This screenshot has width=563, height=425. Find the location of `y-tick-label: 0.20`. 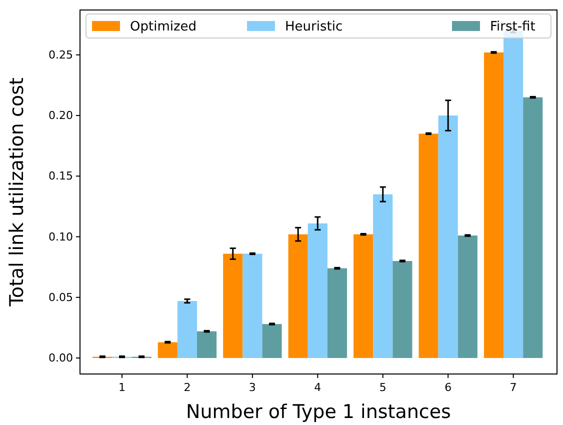

y-tick-label: 0.20 is located at coordinates (60, 115).